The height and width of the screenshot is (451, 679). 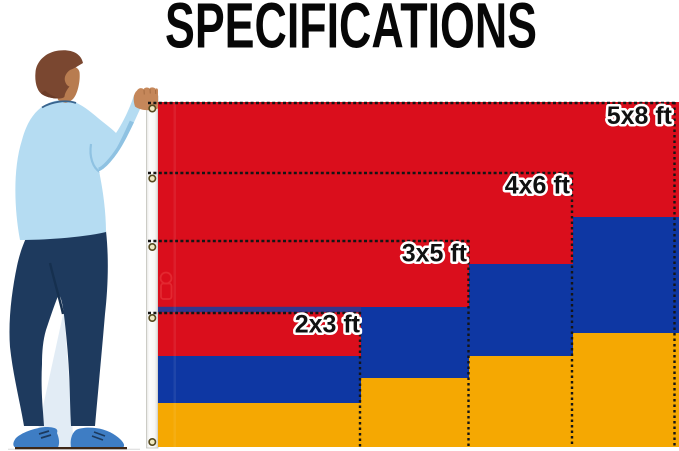 What do you see at coordinates (328, 325) in the screenshot?
I see `svg-text: 2x3 ft` at bounding box center [328, 325].